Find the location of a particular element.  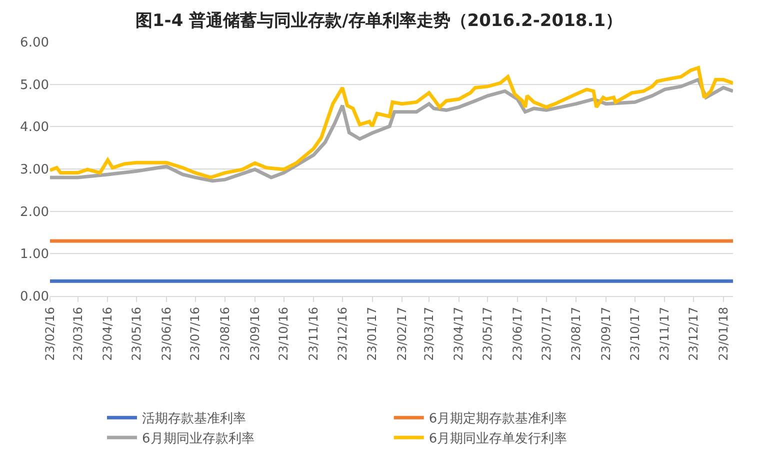

y-tick-label: 1.00 is located at coordinates (34, 254).